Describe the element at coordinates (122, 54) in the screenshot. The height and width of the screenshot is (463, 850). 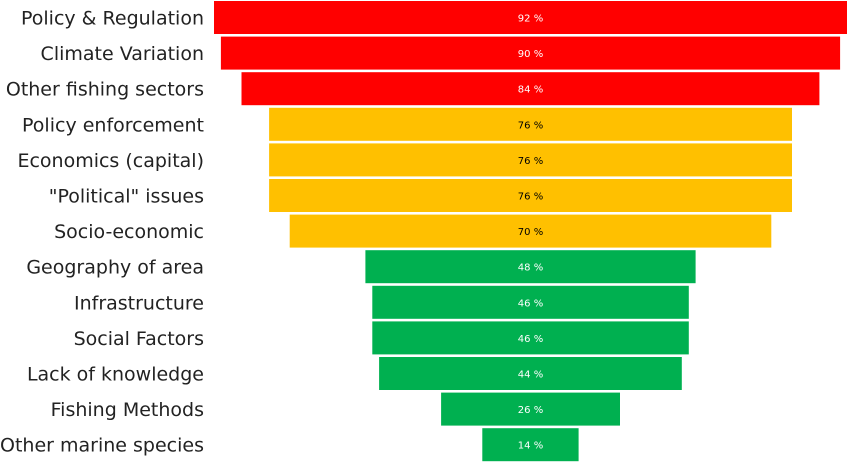
I see `category-label: Climate Variation` at that location.